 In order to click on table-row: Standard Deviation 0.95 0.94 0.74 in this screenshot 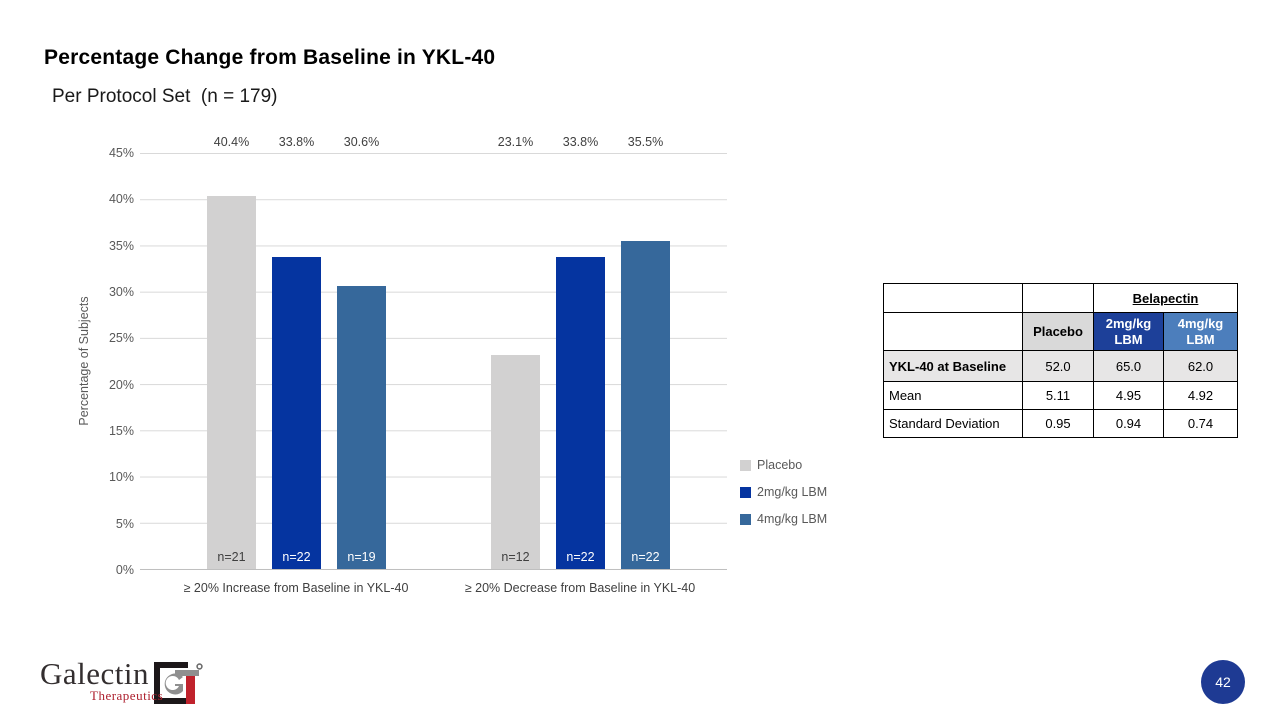, I will do `click(1060, 423)`.